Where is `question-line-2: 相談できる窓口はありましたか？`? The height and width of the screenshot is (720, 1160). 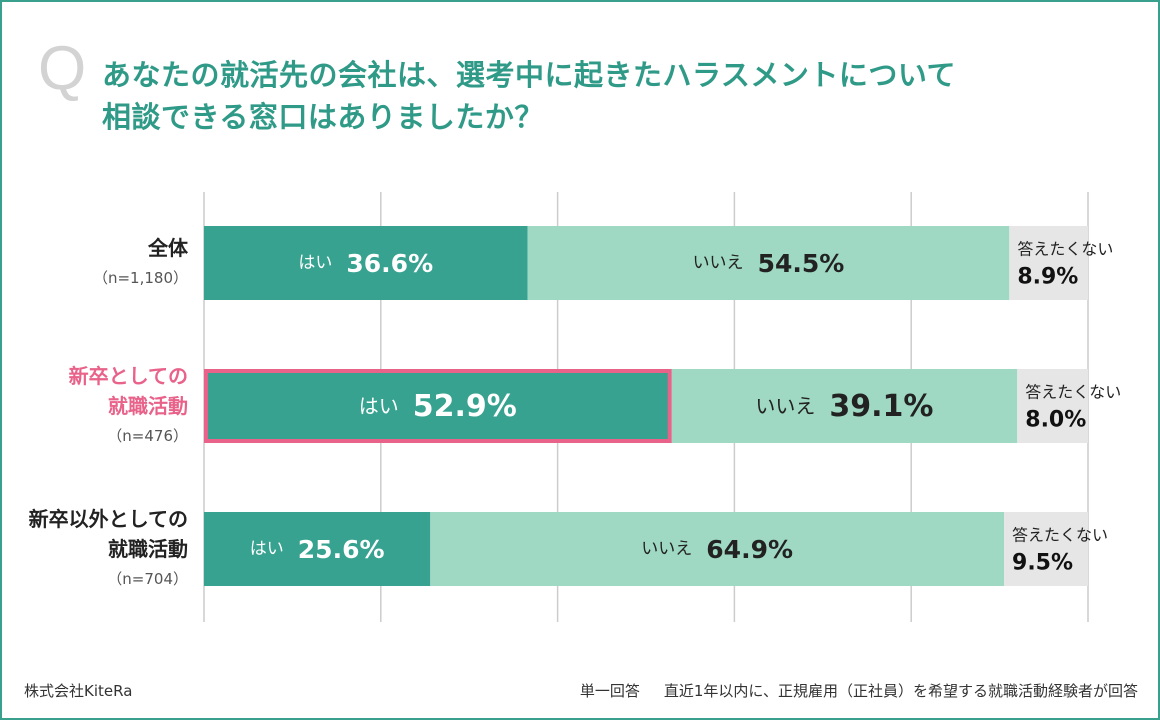 question-line-2: 相談できる窓口はありましたか？ is located at coordinates (323, 117).